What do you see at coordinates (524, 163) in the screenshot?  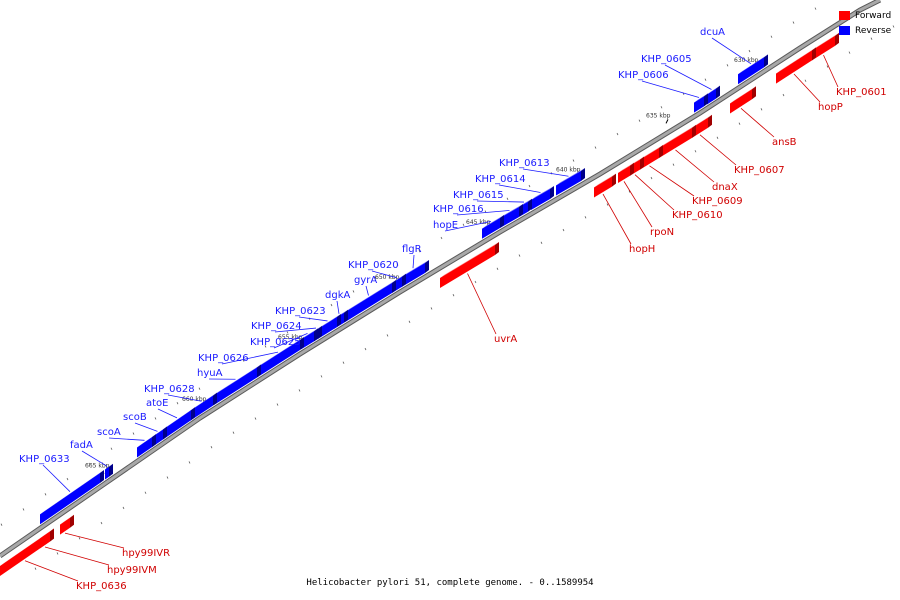 I see `gene-label-khp-0613: KHP_0613` at bounding box center [524, 163].